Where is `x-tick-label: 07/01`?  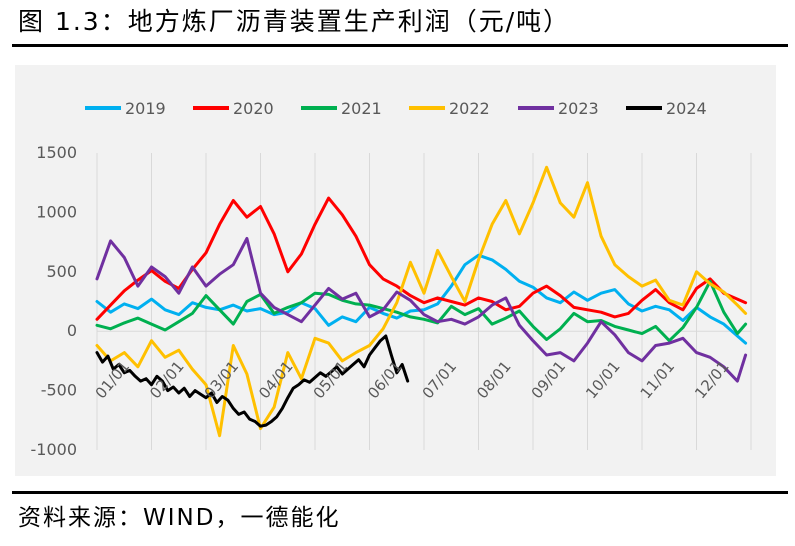 x-tick-label: 07/01 is located at coordinates (440, 379).